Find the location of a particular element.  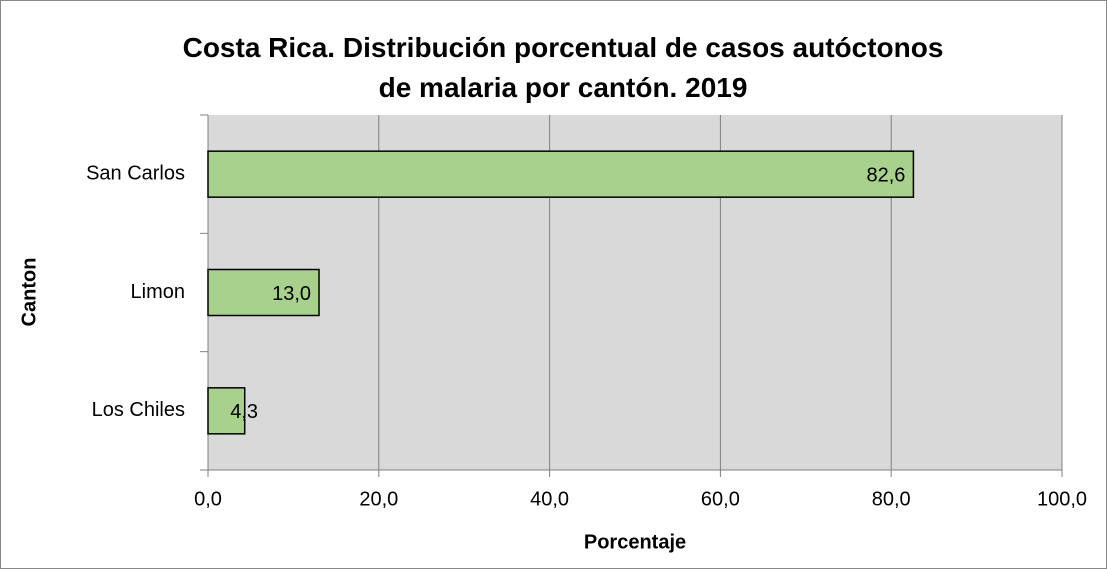

x-tick-label: 100,0 is located at coordinates (1062, 499).